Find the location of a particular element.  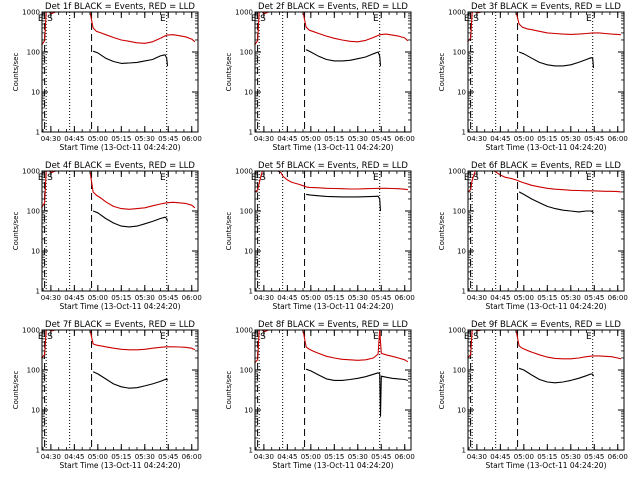

chart-title: Det 1f BLACK = Events, RED = LLD is located at coordinates (120, 7).